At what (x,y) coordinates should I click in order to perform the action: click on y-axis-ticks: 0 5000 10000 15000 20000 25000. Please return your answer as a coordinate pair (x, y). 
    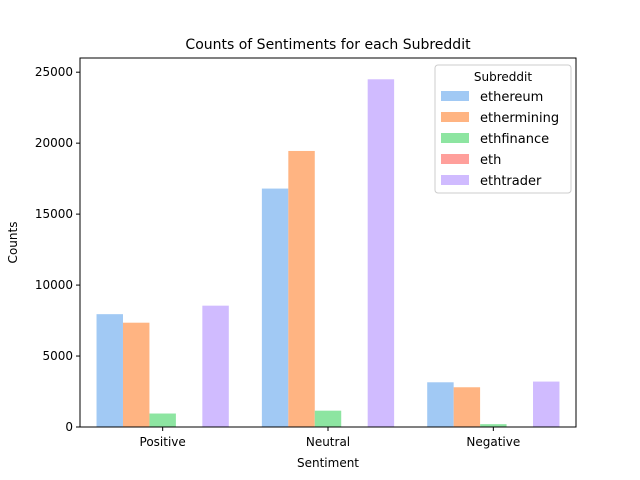
    Looking at the image, I should click on (57, 249).